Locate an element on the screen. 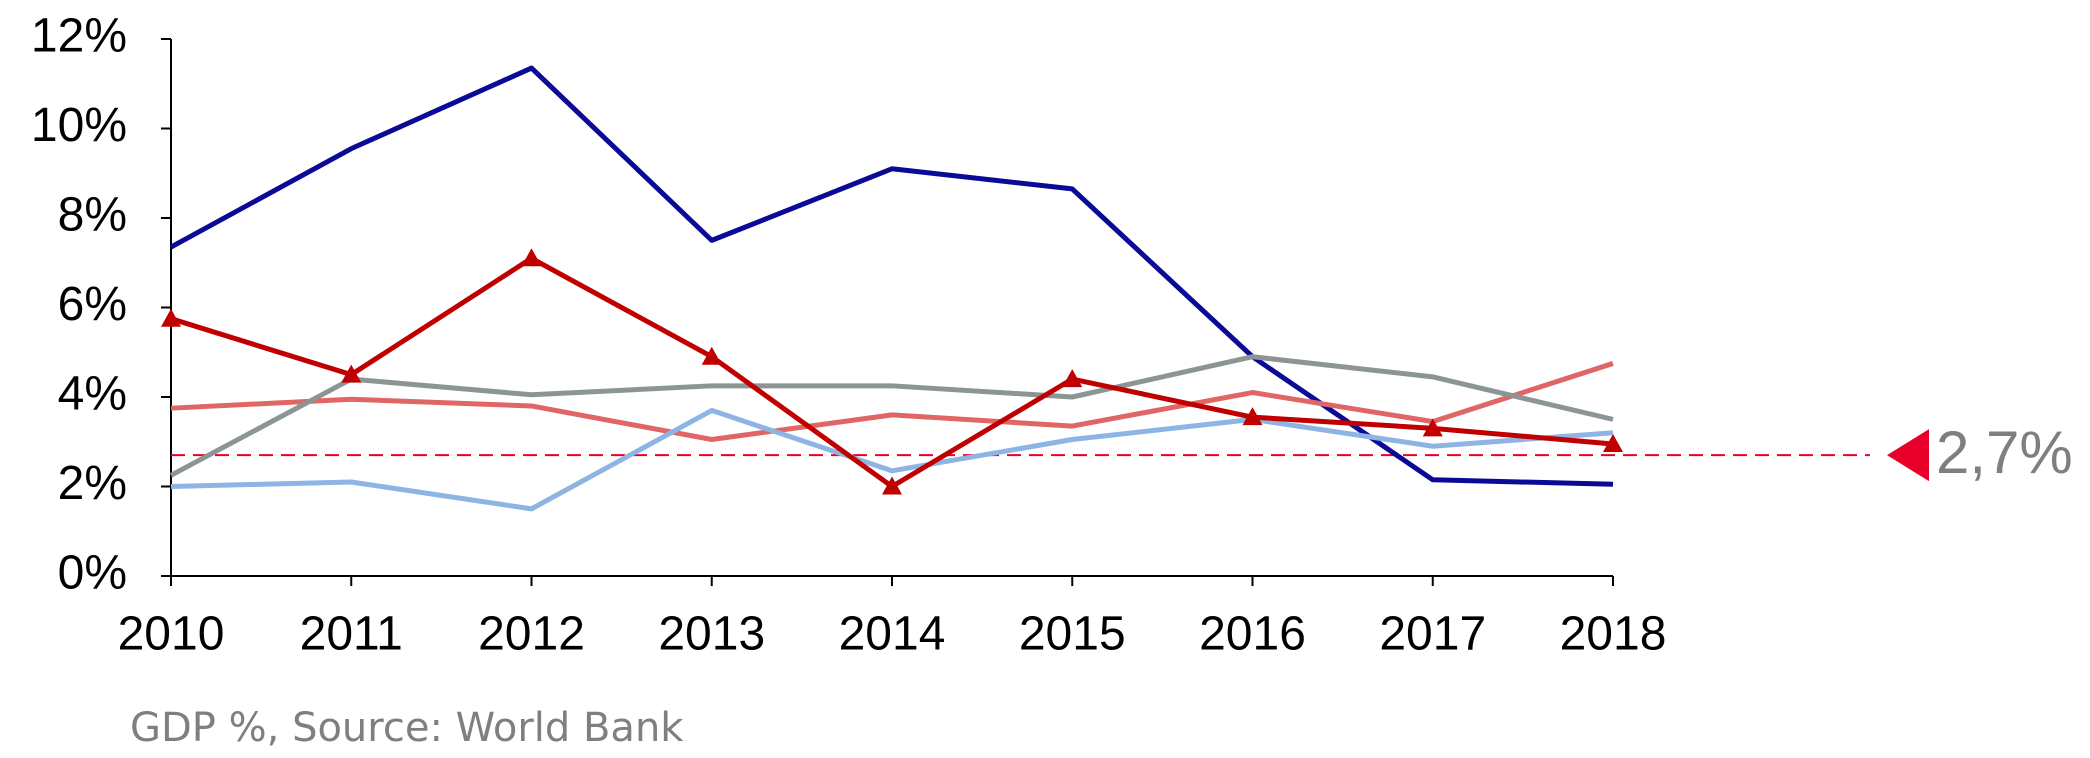 This screenshot has height=758, width=2090. x-tick-label: 2017 is located at coordinates (1432, 634).